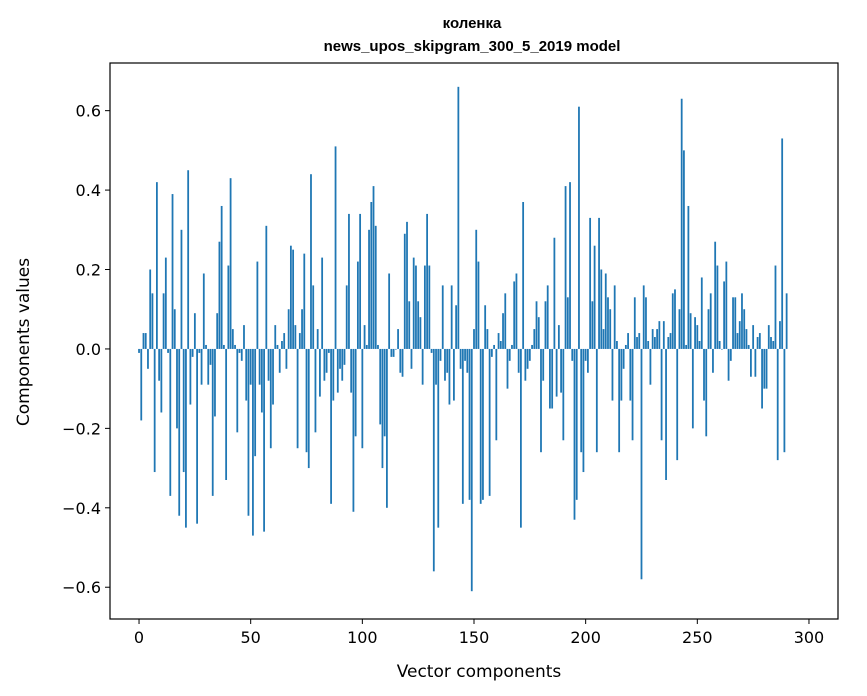 This screenshot has height=696, width=867. Describe the element at coordinates (474, 637) in the screenshot. I see `x-tick-label: 150` at that location.